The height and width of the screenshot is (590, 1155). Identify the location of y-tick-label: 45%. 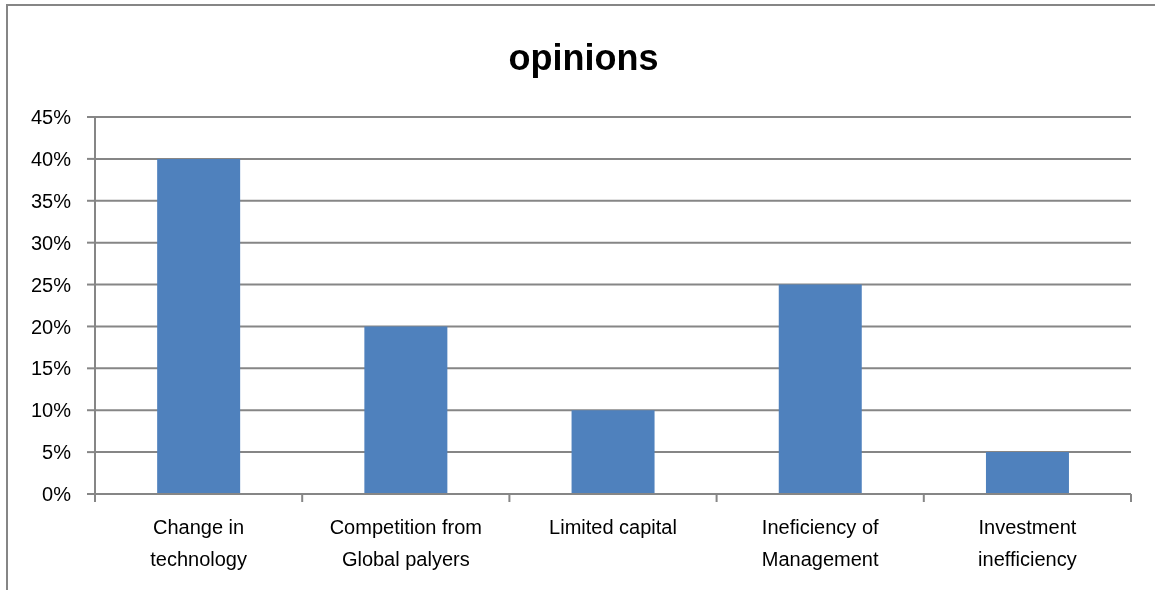
(51, 117).